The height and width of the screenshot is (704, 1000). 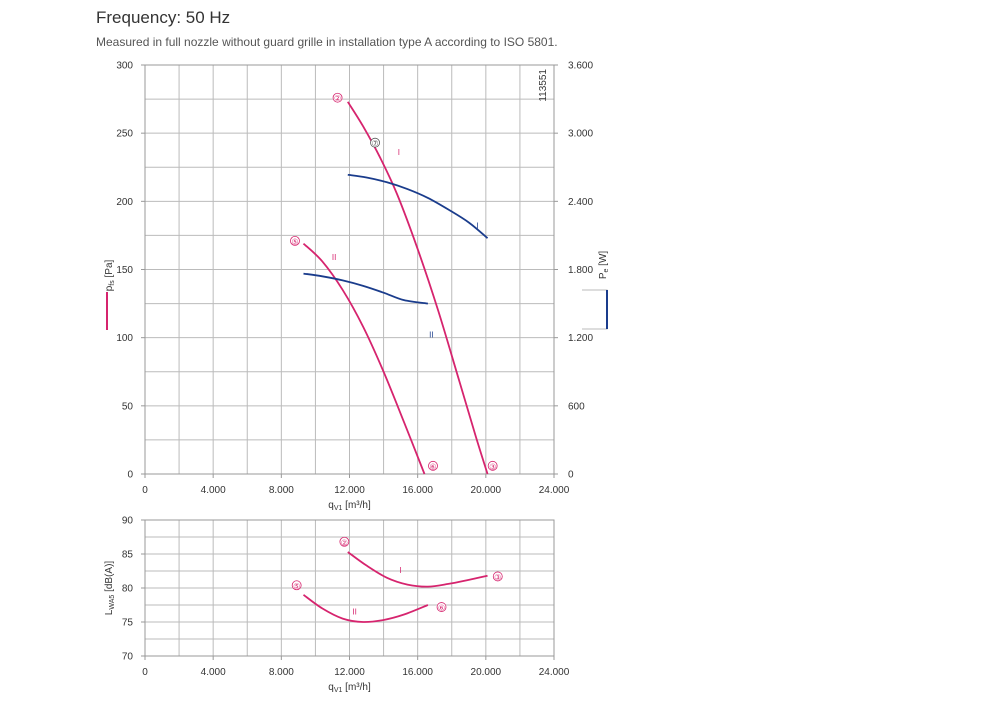 What do you see at coordinates (124, 202) in the screenshot?
I see `y-tick-label: 200` at bounding box center [124, 202].